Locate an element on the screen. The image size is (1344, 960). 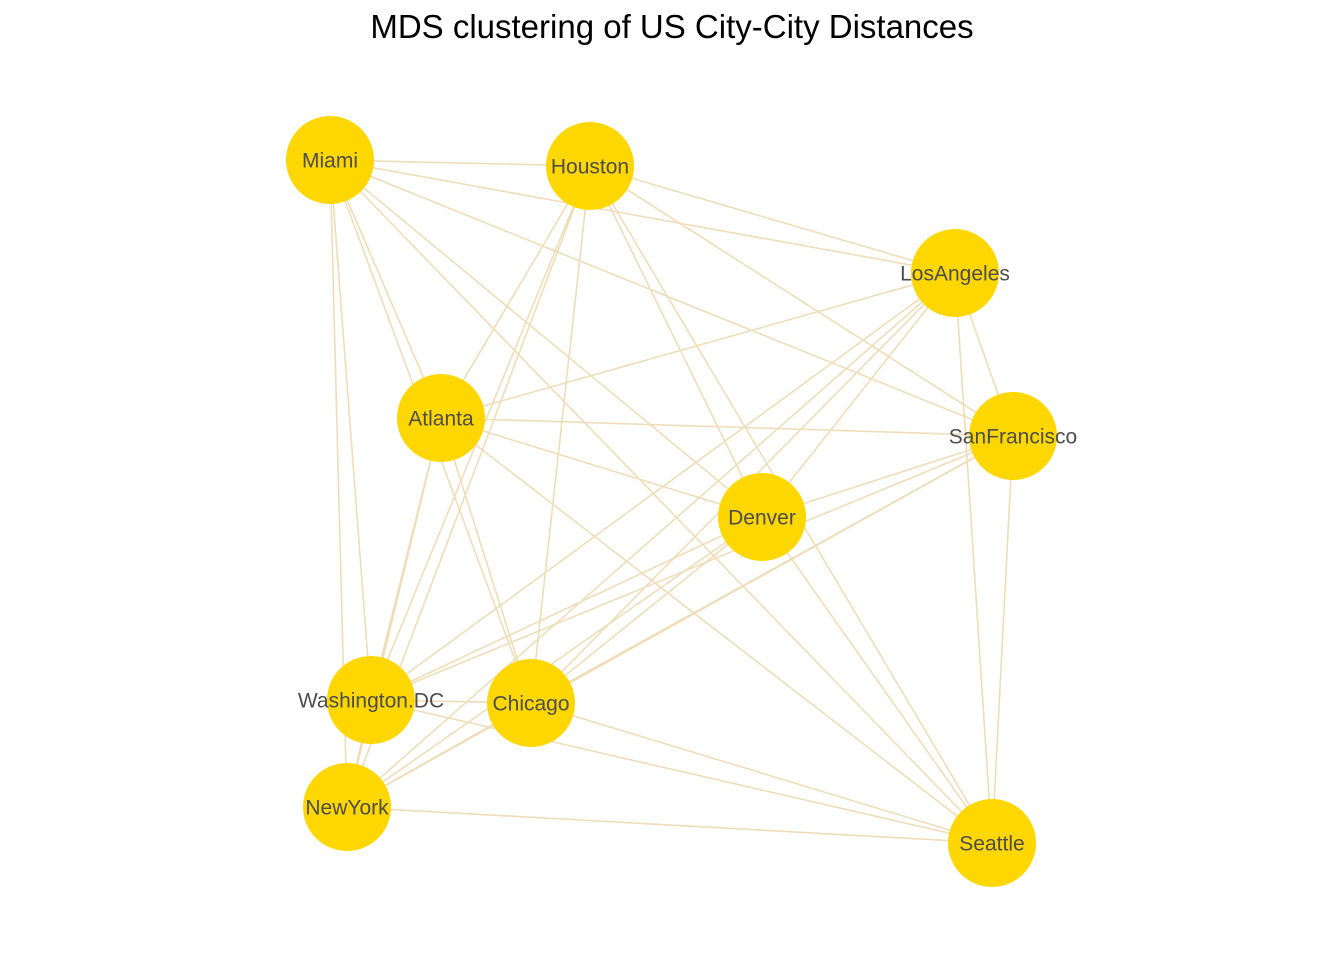
node-losangeles: LosAngeles is located at coordinates (955, 273).